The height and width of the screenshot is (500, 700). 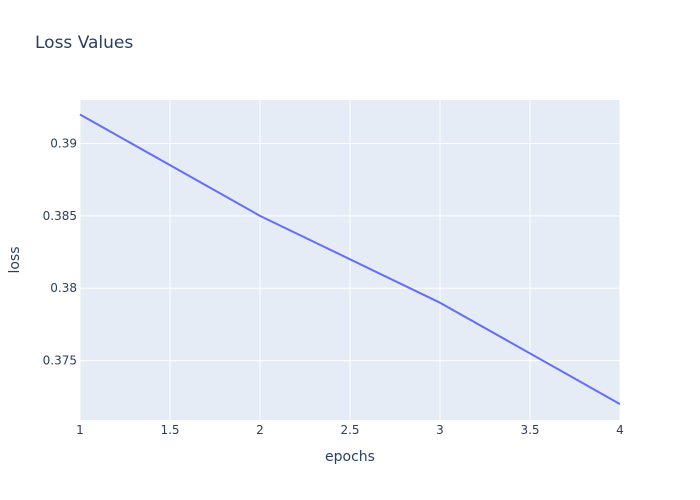 What do you see at coordinates (63, 143) in the screenshot?
I see `y-tick-label: 0.39` at bounding box center [63, 143].